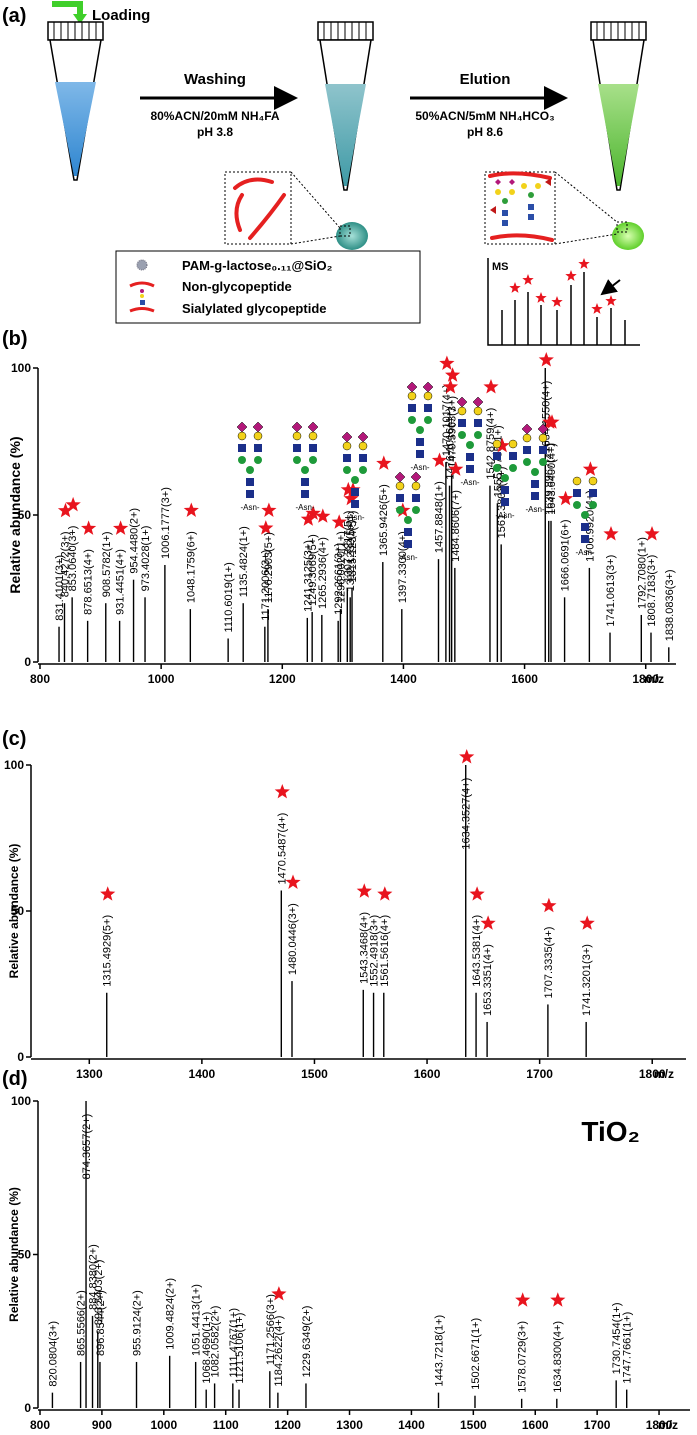  Describe the element at coordinates (250, 427) in the screenshot. I see `glycan-sia` at that location.